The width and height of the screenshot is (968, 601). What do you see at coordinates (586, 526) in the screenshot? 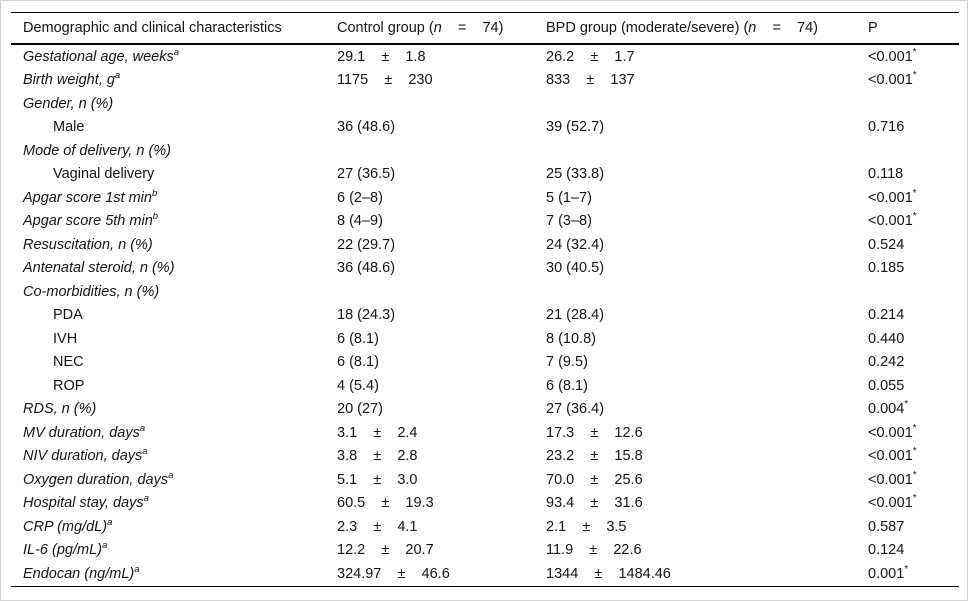
I see `bpd-value: 2.1 ± 3.5` at bounding box center [586, 526].